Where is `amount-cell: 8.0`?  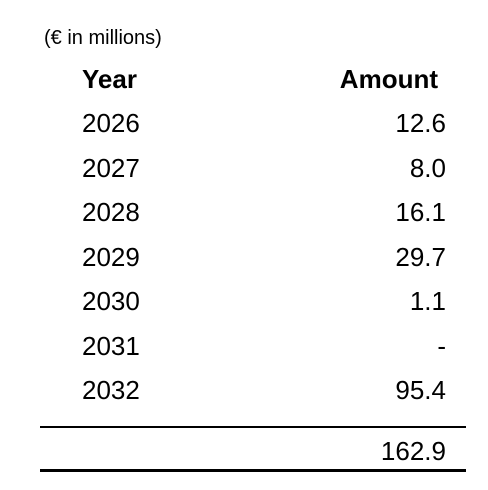 amount-cell: 8.0 is located at coordinates (427, 167).